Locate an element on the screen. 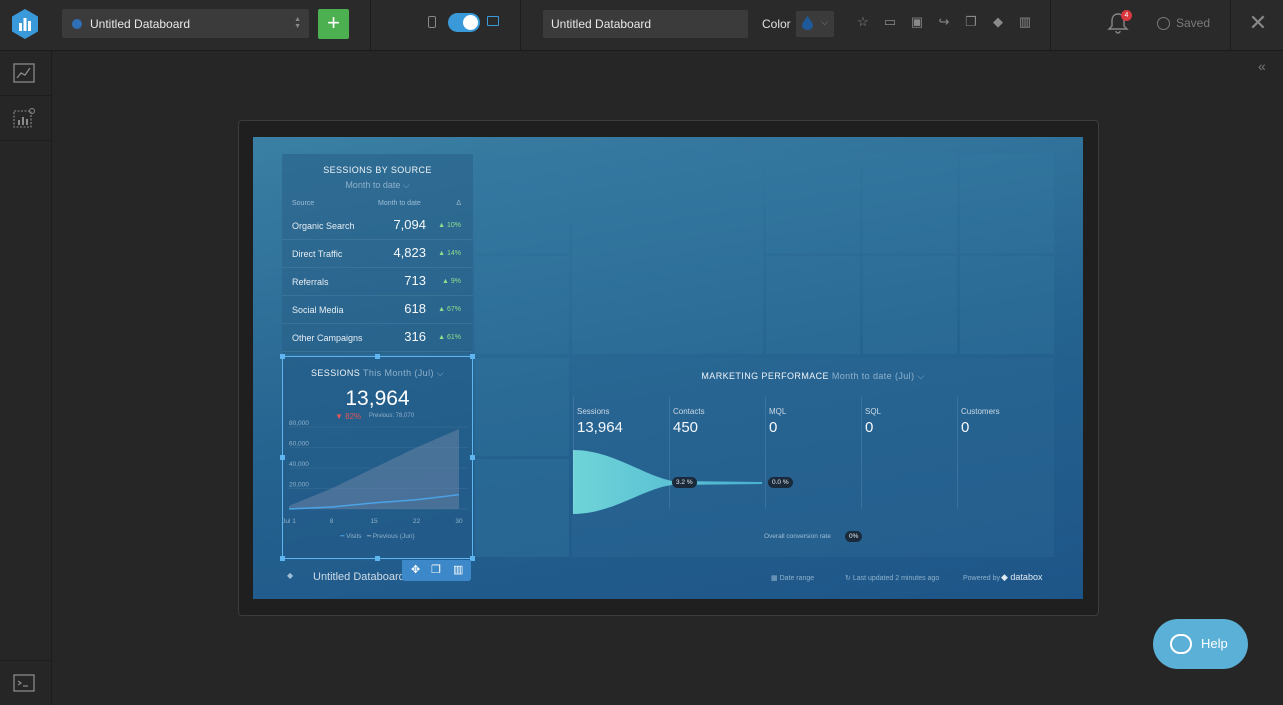 This screenshot has width=1283, height=705. sidebar-item-add-datablock is located at coordinates (26, 118).